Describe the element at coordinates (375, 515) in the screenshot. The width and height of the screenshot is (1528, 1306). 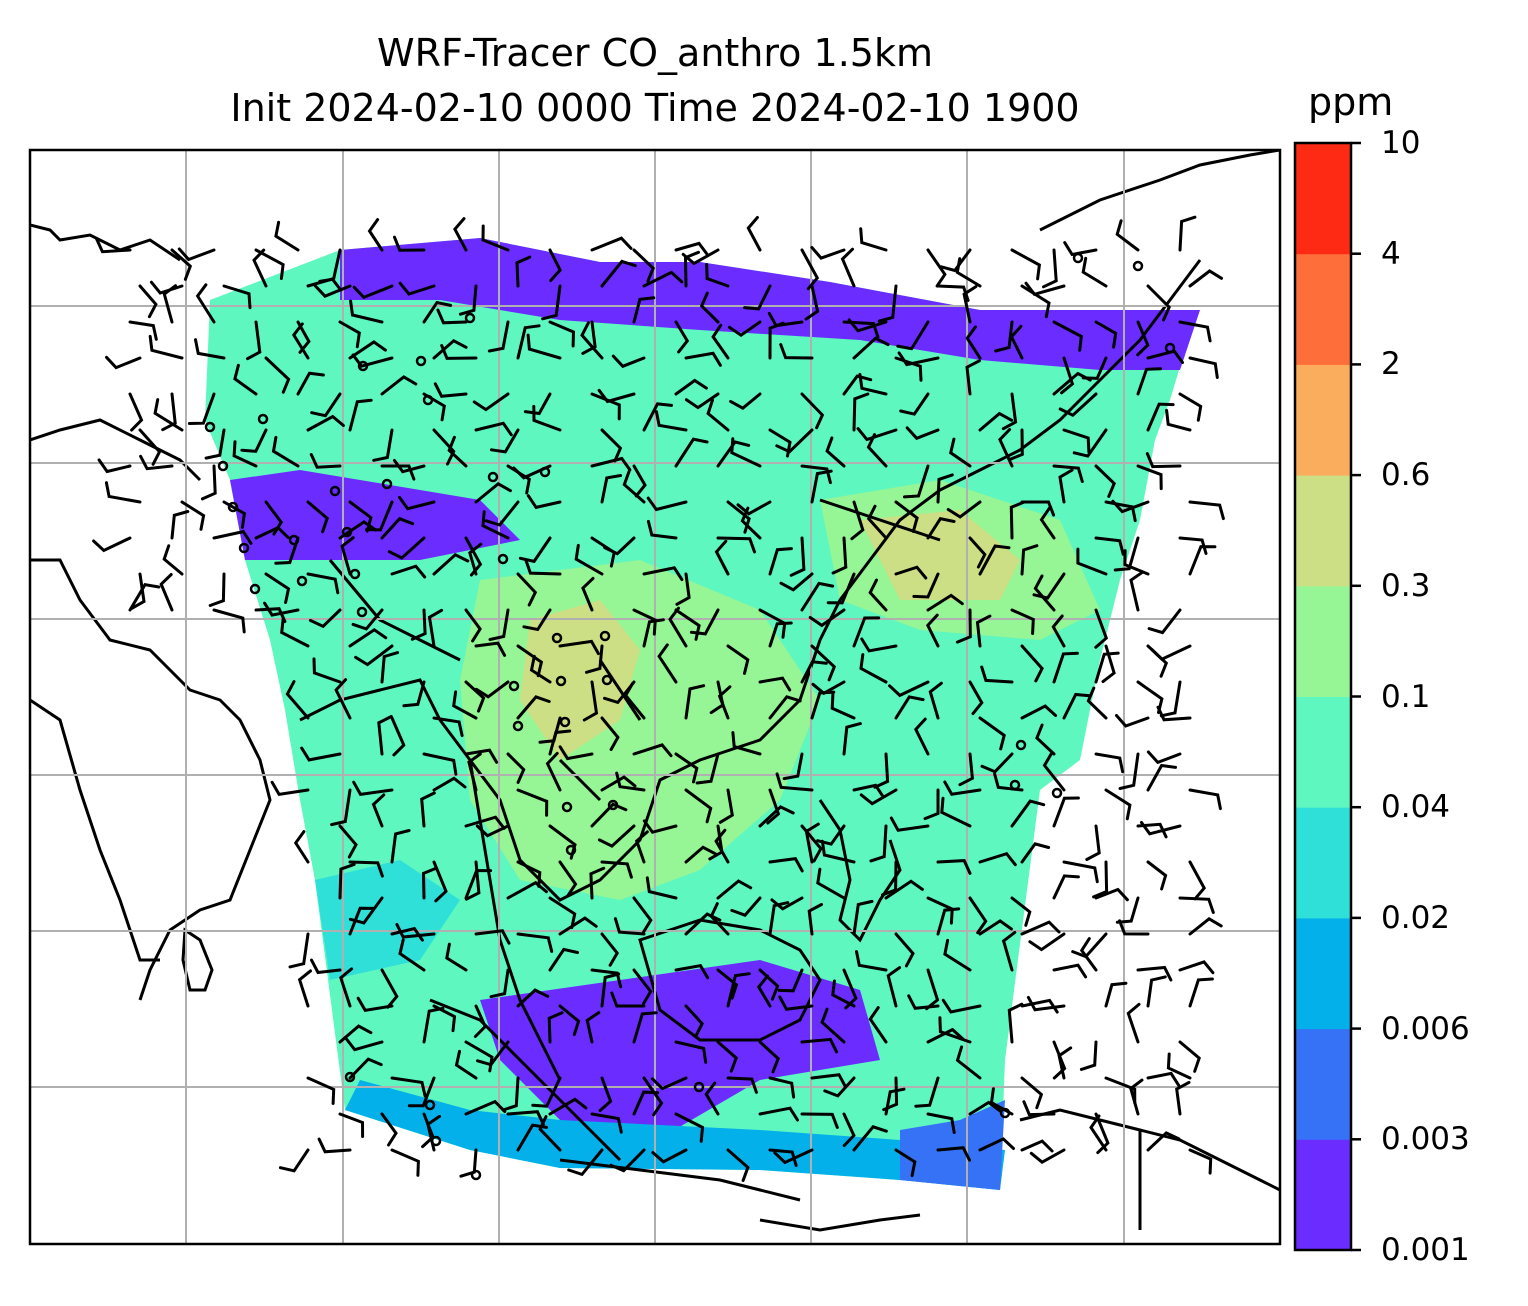
I see `tracer-level-low-northwest` at that location.